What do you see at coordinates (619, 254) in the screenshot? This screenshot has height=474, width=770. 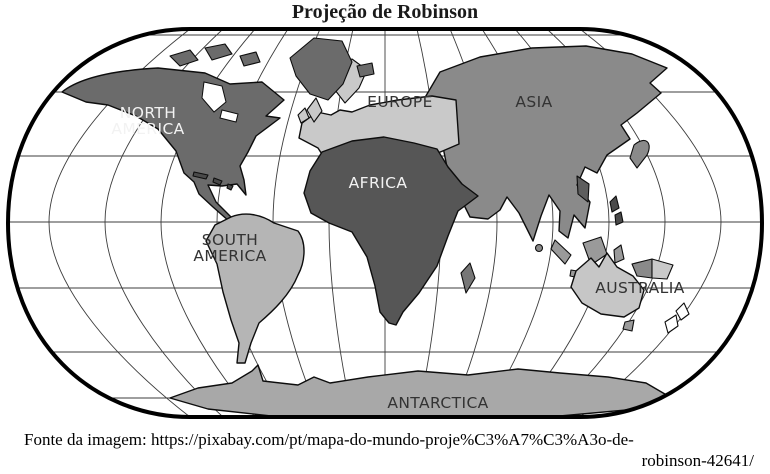 I see `sulawesi-shape` at bounding box center [619, 254].